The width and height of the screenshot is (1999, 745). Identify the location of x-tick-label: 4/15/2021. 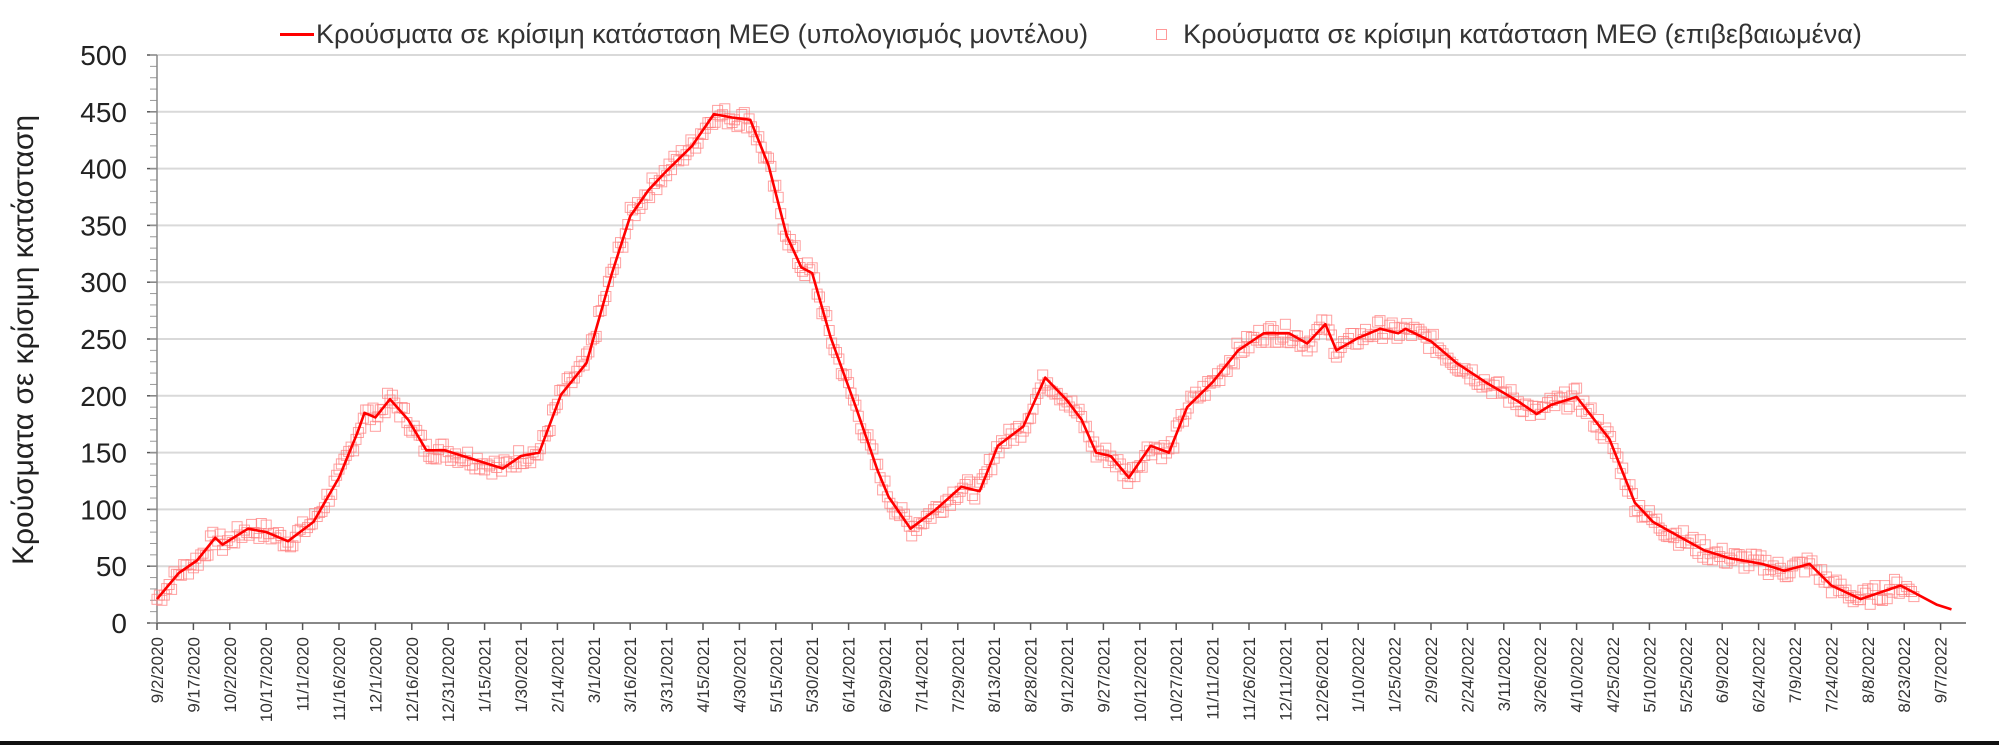
(703, 675).